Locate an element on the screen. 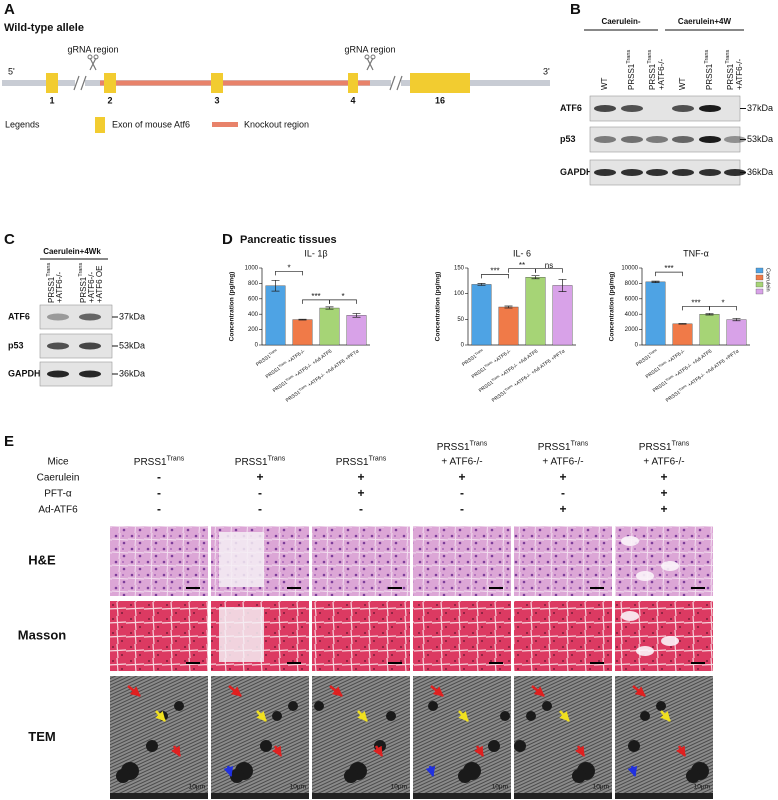 Image resolution: width=778 pixels, height=800 pixels. end-label: 3' is located at coordinates (546, 71).